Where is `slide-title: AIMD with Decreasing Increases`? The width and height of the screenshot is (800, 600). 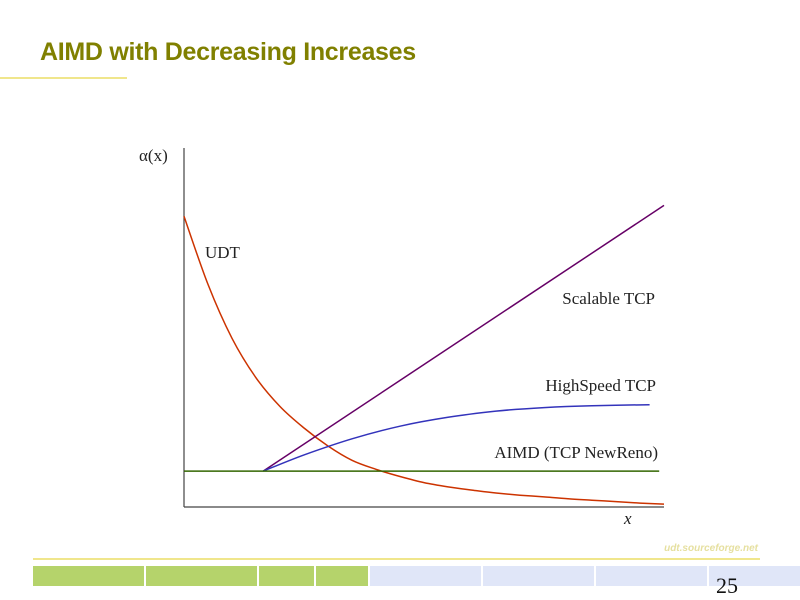
slide-title: AIMD with Decreasing Increases is located at coordinates (228, 52).